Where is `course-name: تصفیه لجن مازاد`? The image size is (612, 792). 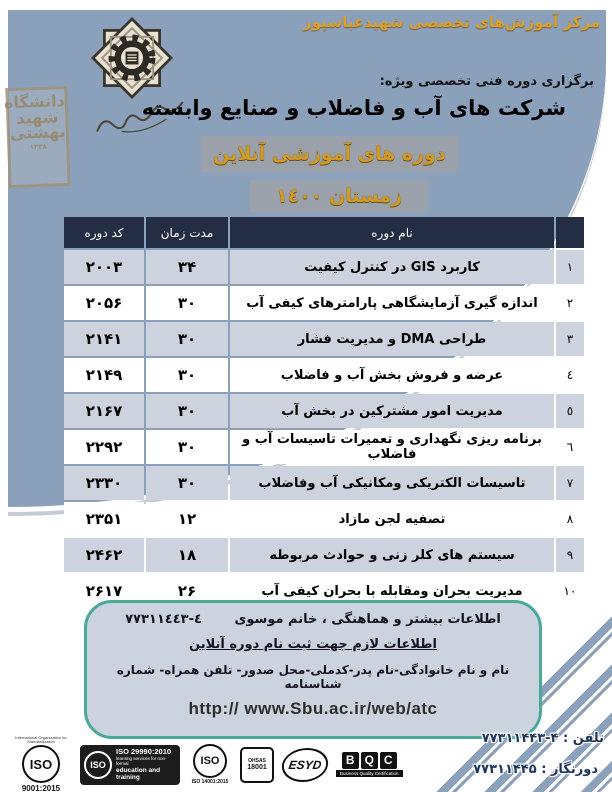
course-name: تصفیه لجن مازاد is located at coordinates (392, 519).